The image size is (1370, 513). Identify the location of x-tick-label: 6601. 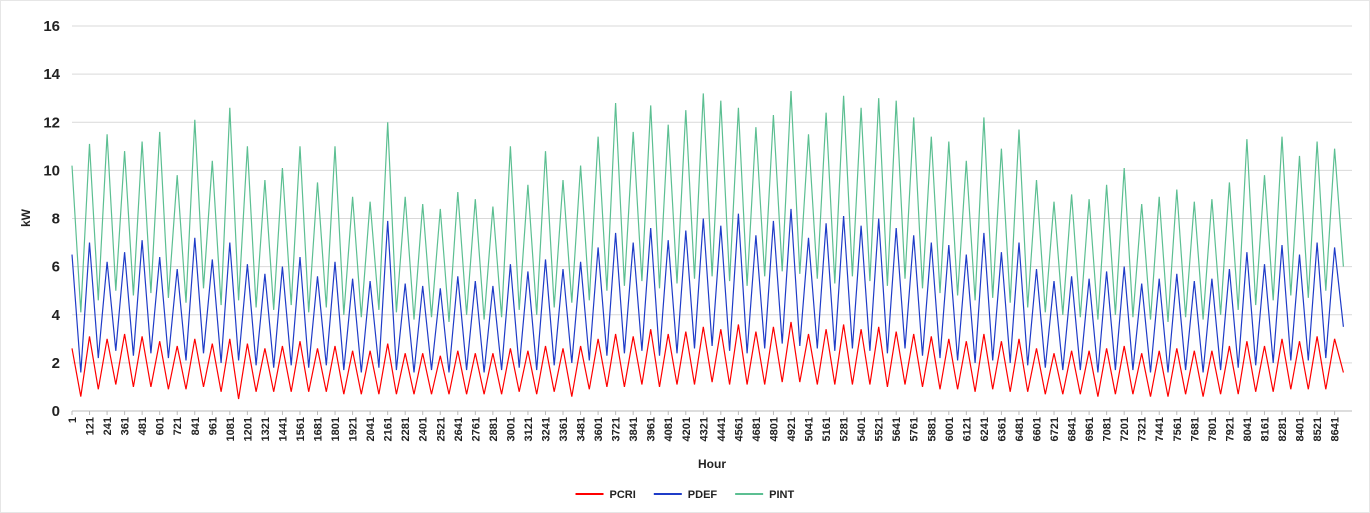
(1037, 429).